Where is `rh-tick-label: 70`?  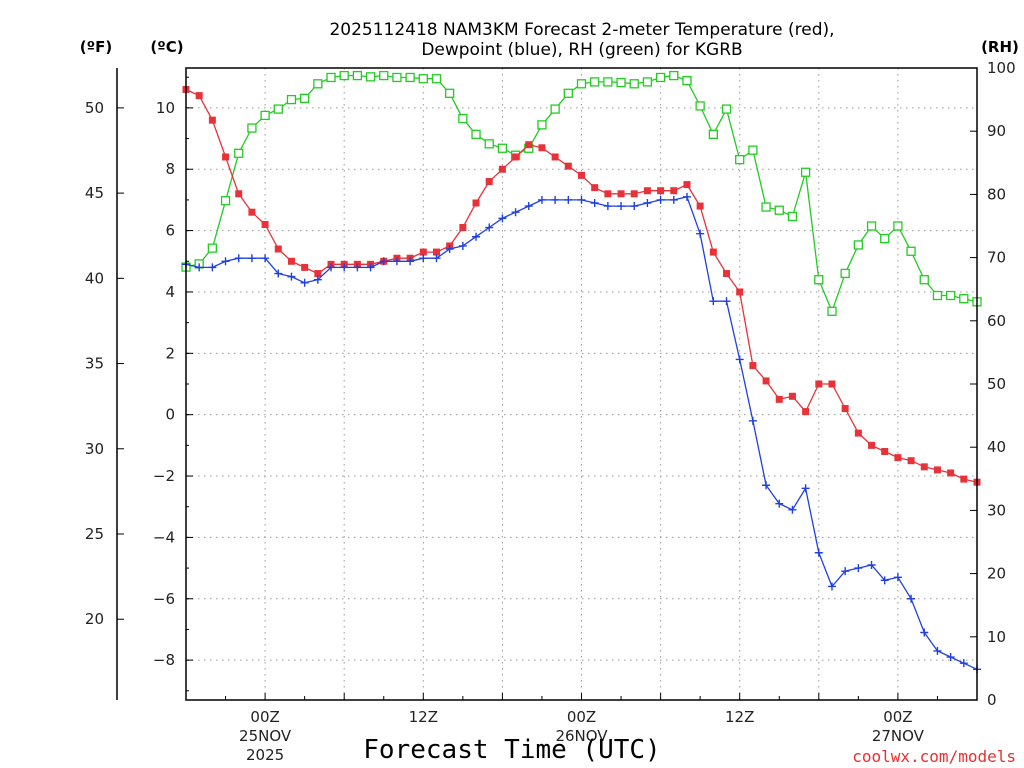
rh-tick-label: 70 is located at coordinates (996, 258).